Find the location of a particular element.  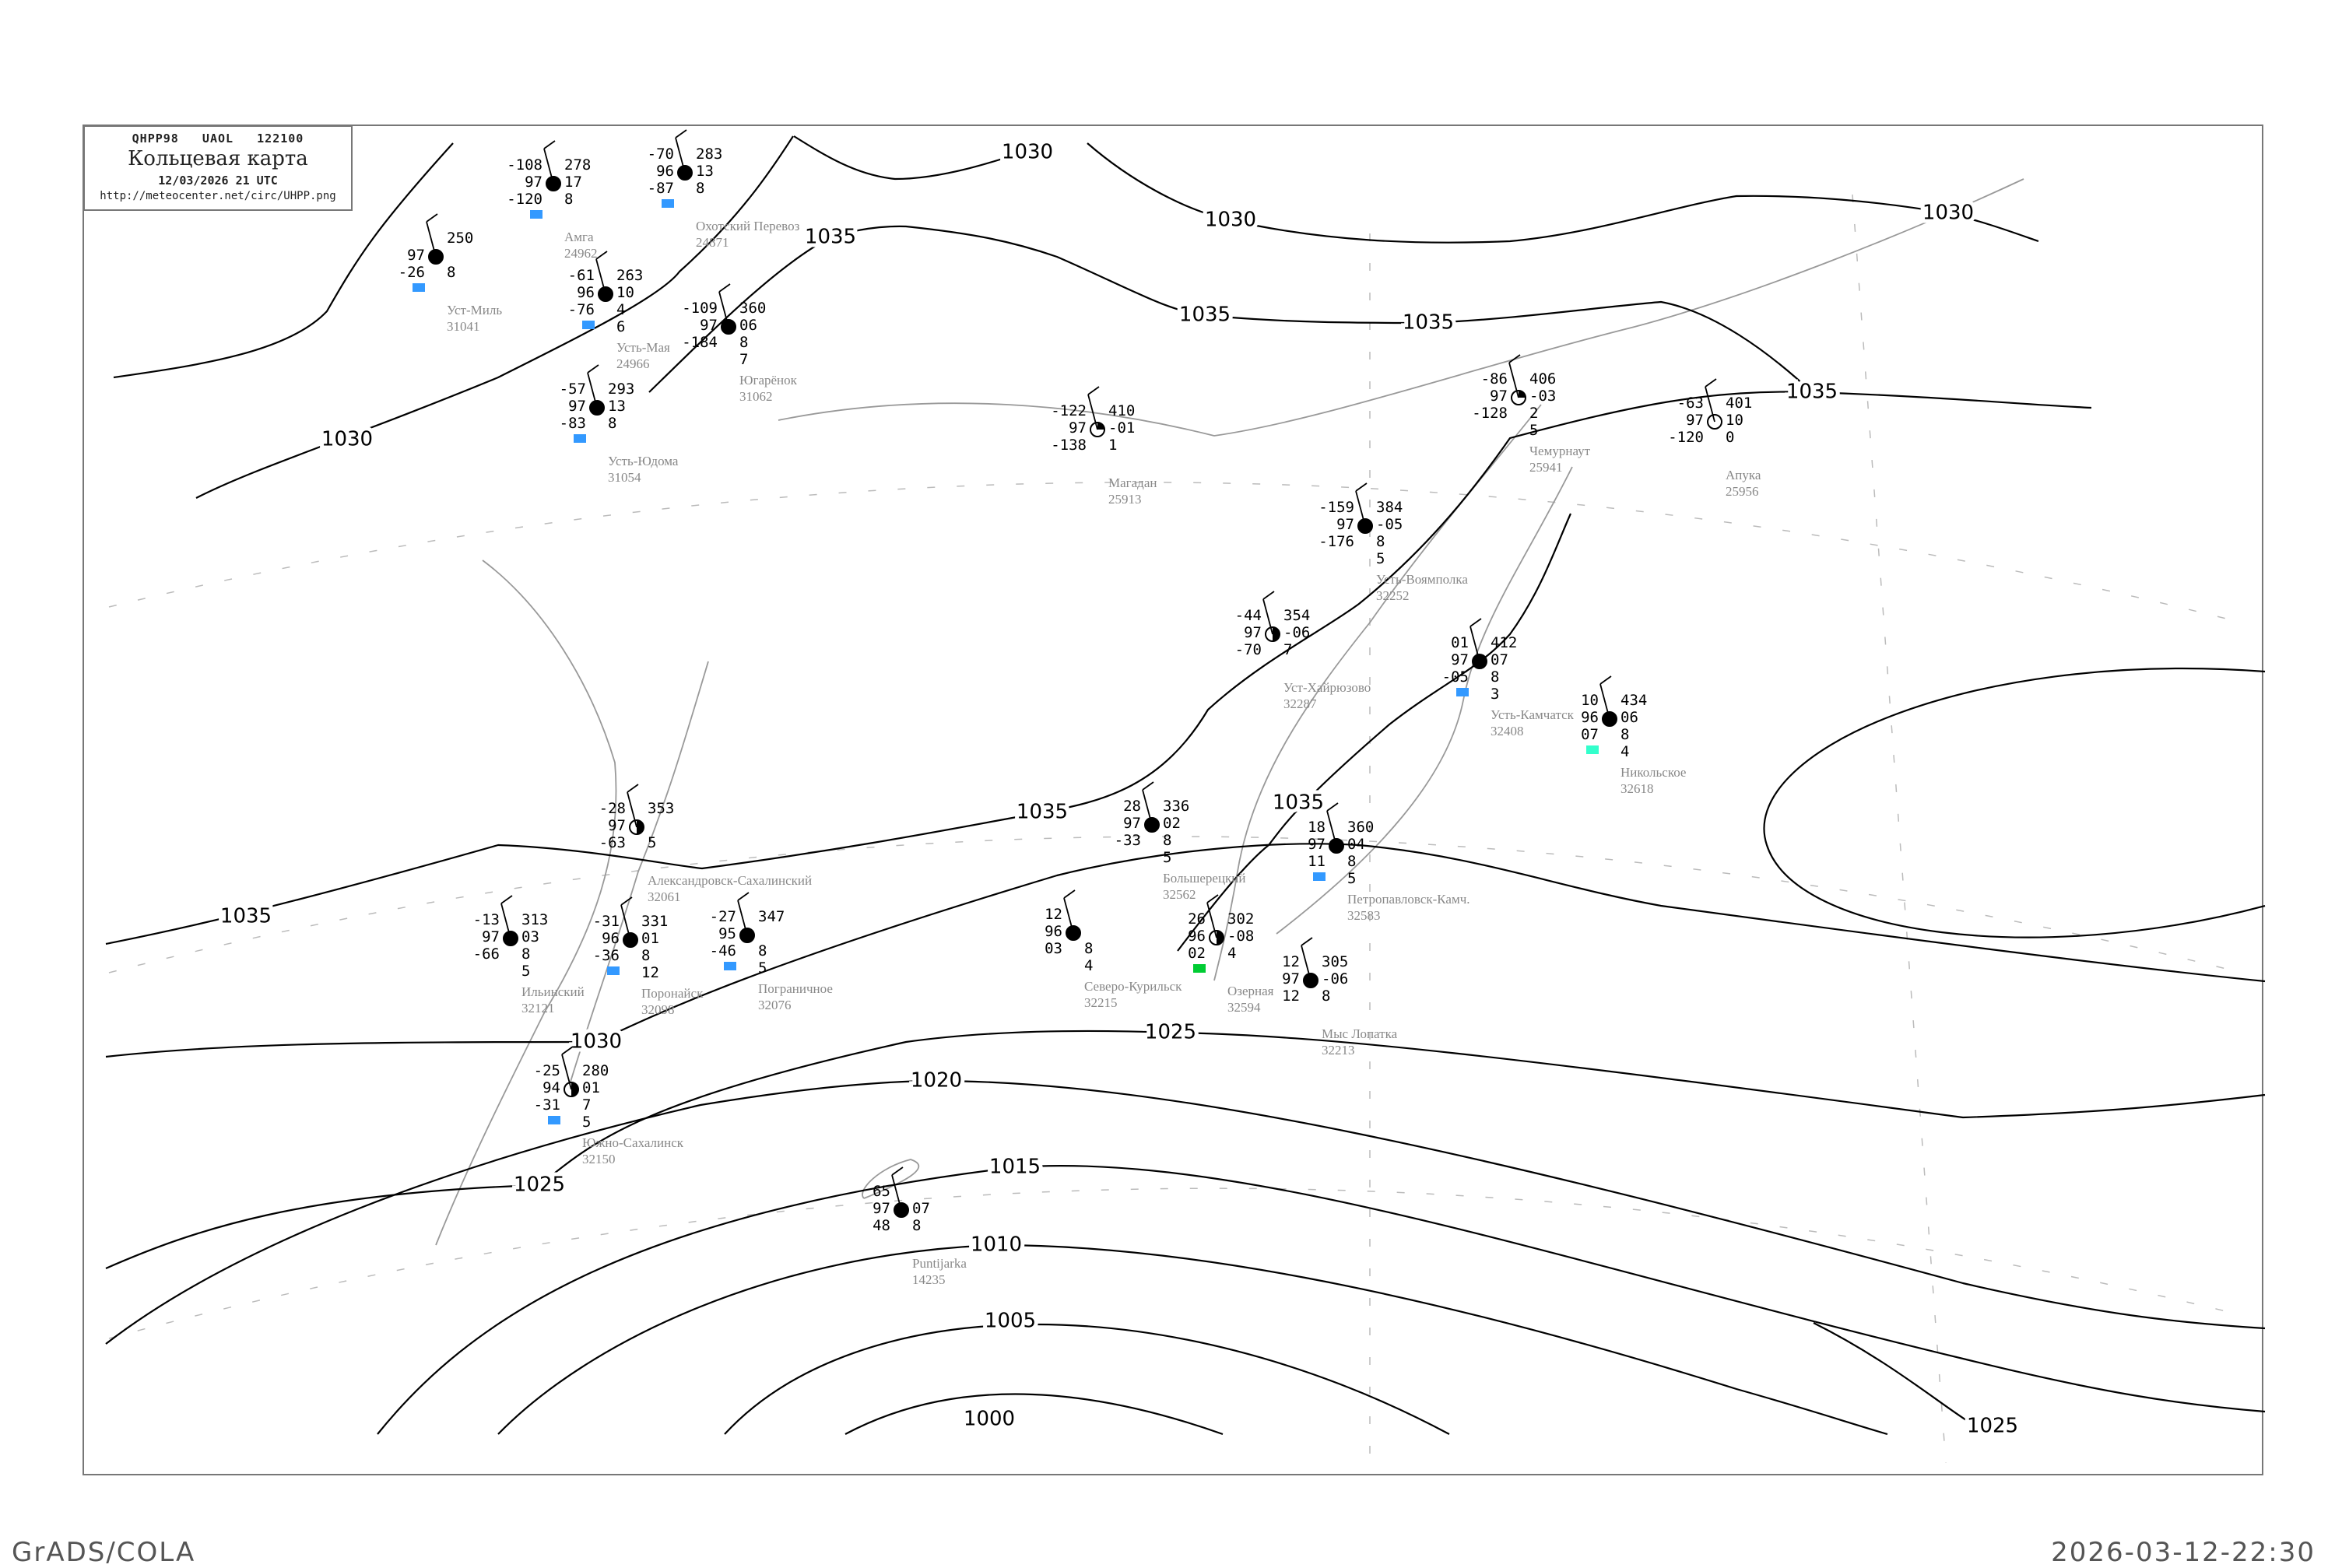

isobar-label: 1000 is located at coordinates (989, 1419).